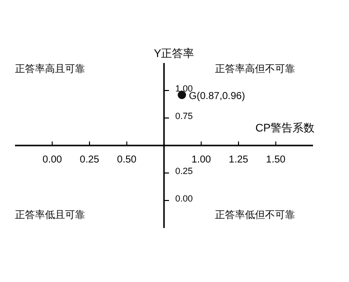 The image size is (349, 282). Describe the element at coordinates (255, 215) in the screenshot. I see `annotation: 正答率低但不可靠` at that location.